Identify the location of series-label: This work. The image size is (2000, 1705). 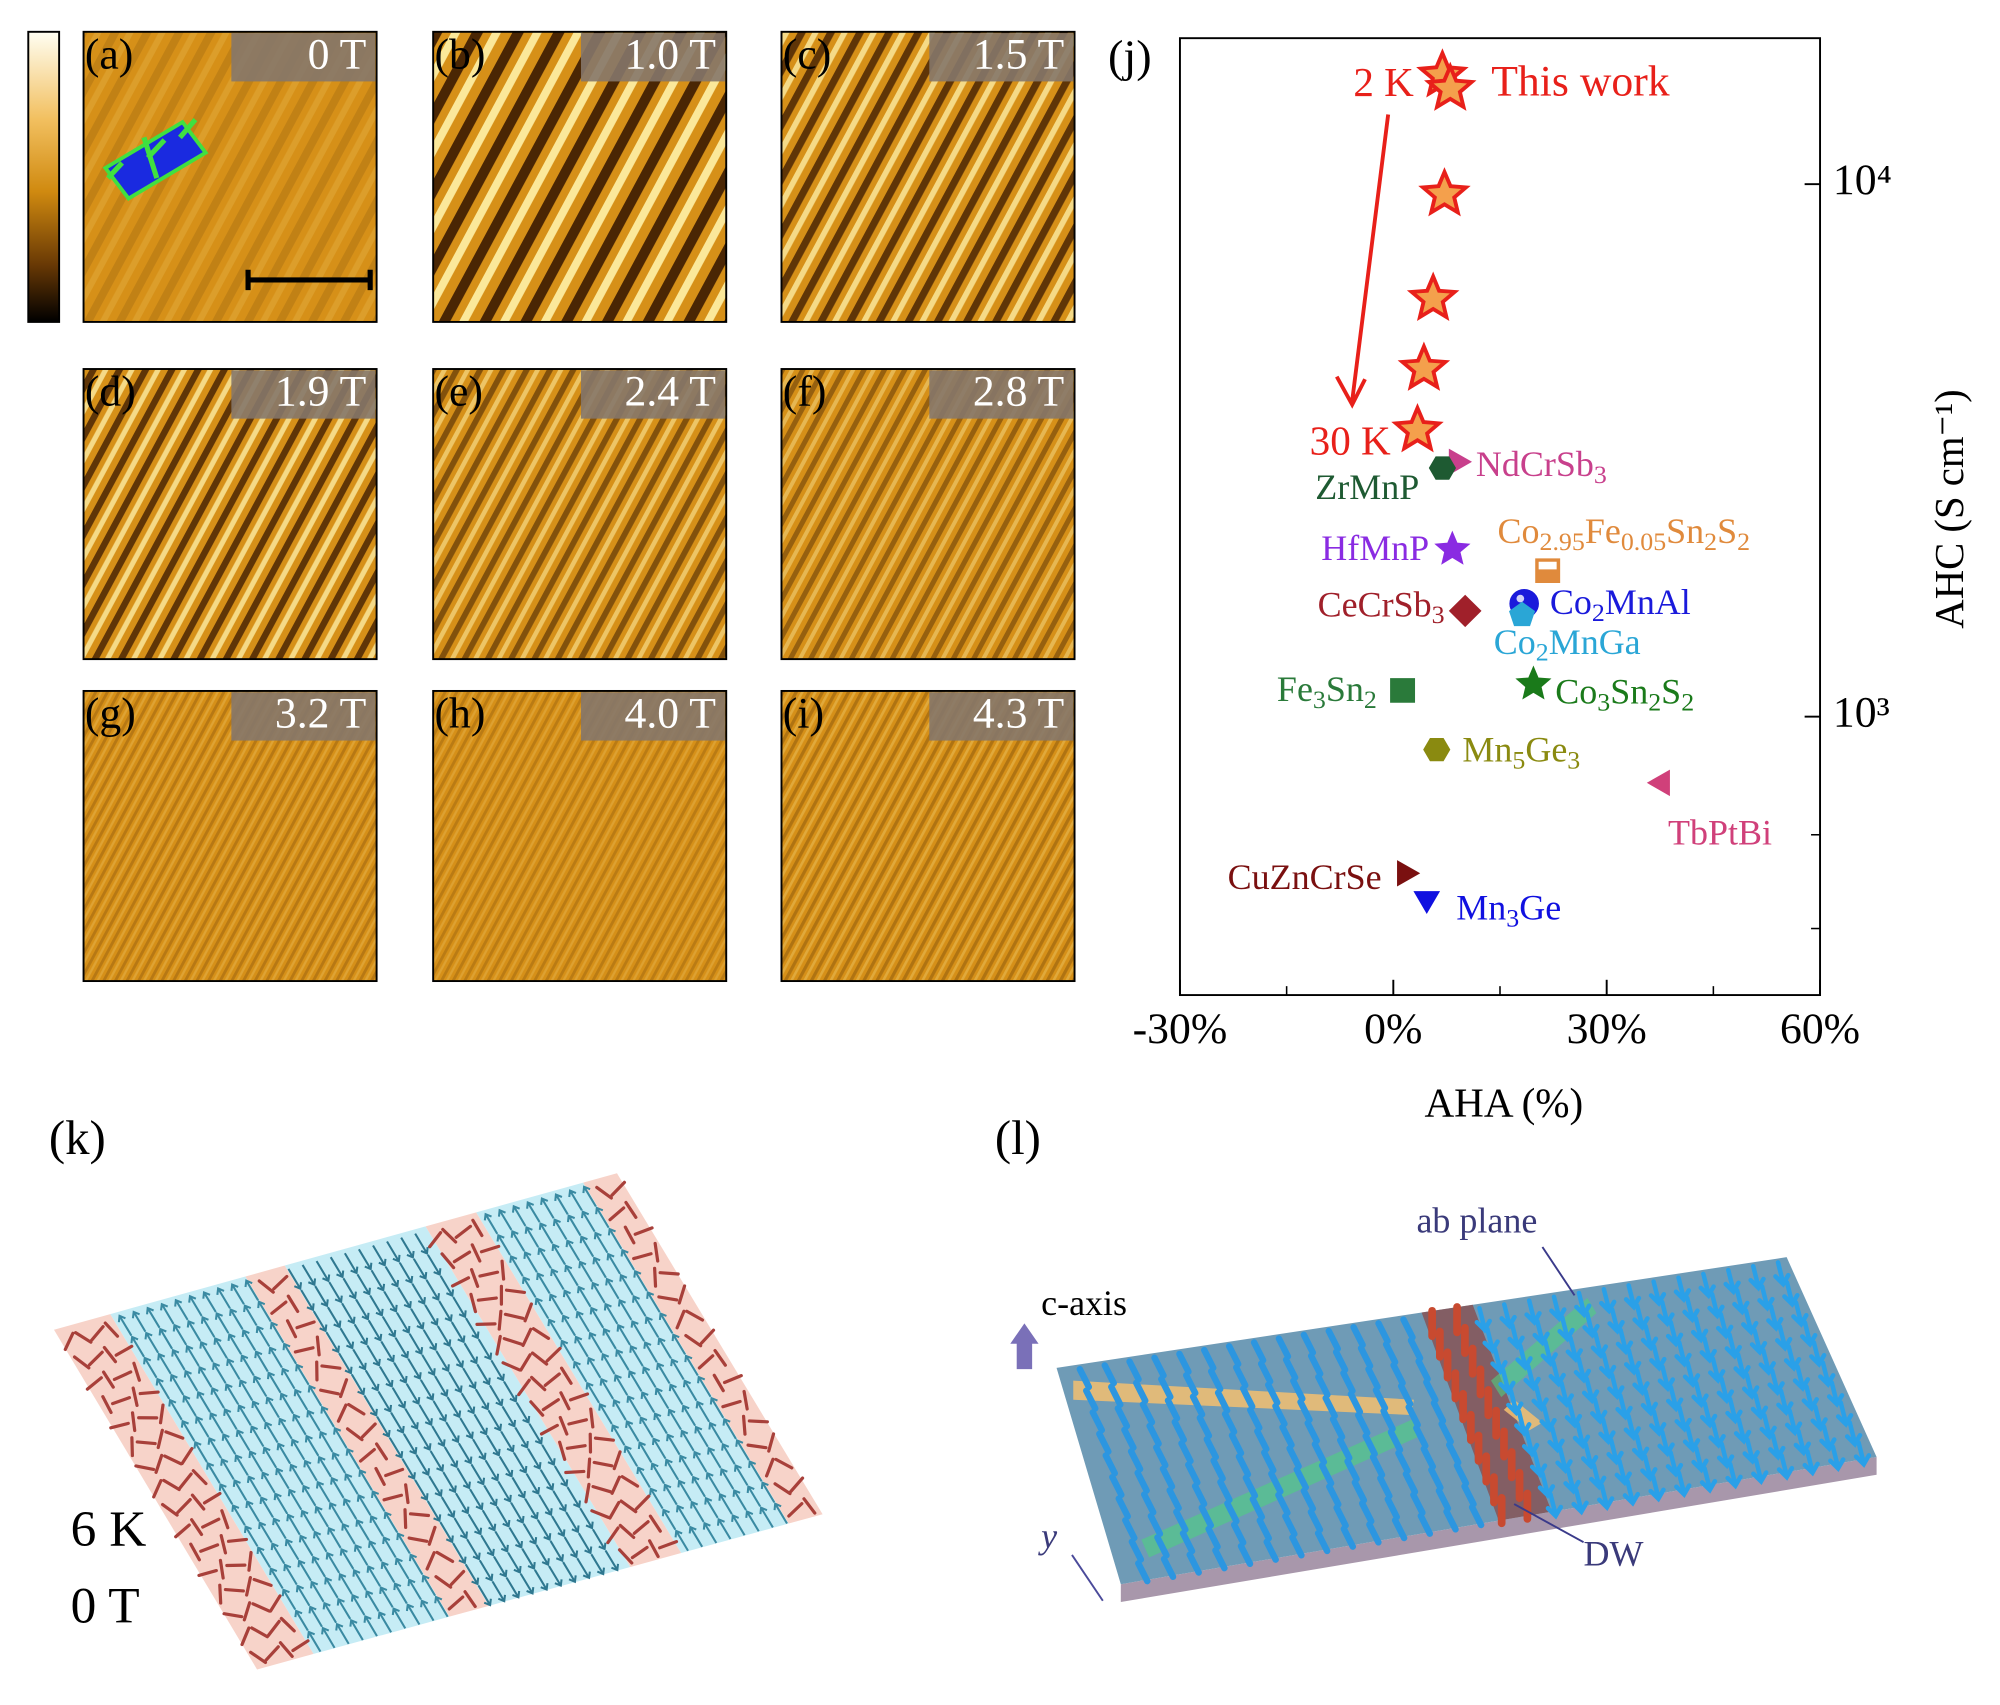
(1580, 82).